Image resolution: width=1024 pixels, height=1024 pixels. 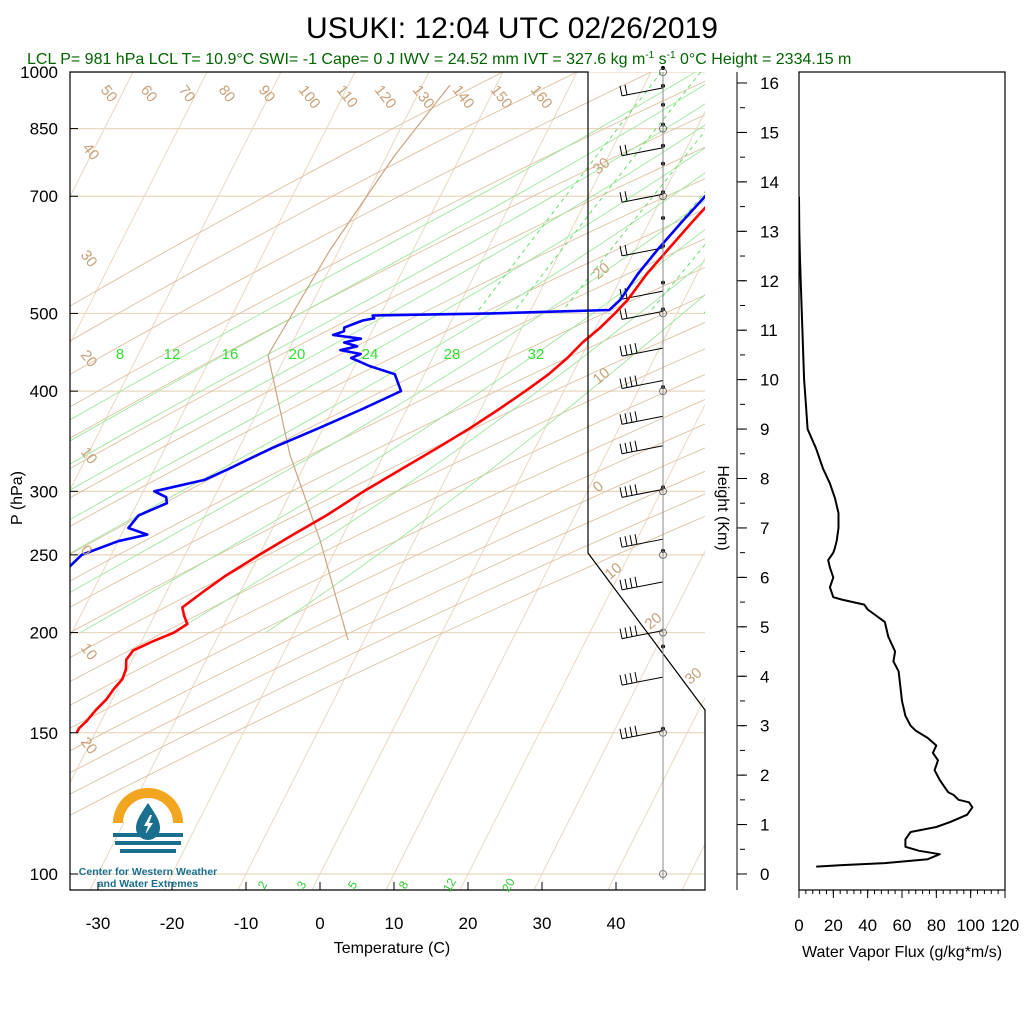 I want to click on moist-adiabat-line, so click(x=485, y=463).